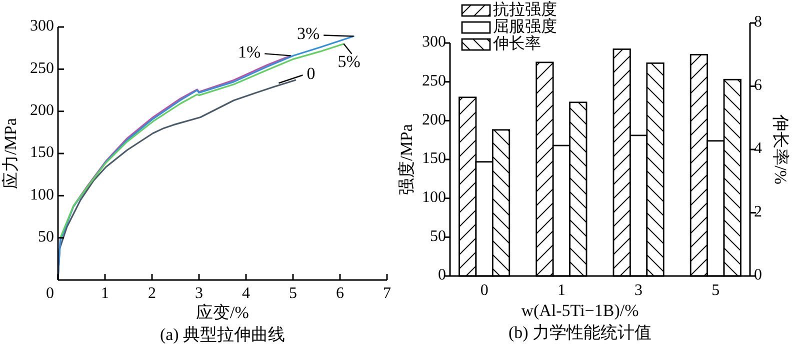  What do you see at coordinates (222, 312) in the screenshot?
I see `x-axis-title: 应变/%` at bounding box center [222, 312].